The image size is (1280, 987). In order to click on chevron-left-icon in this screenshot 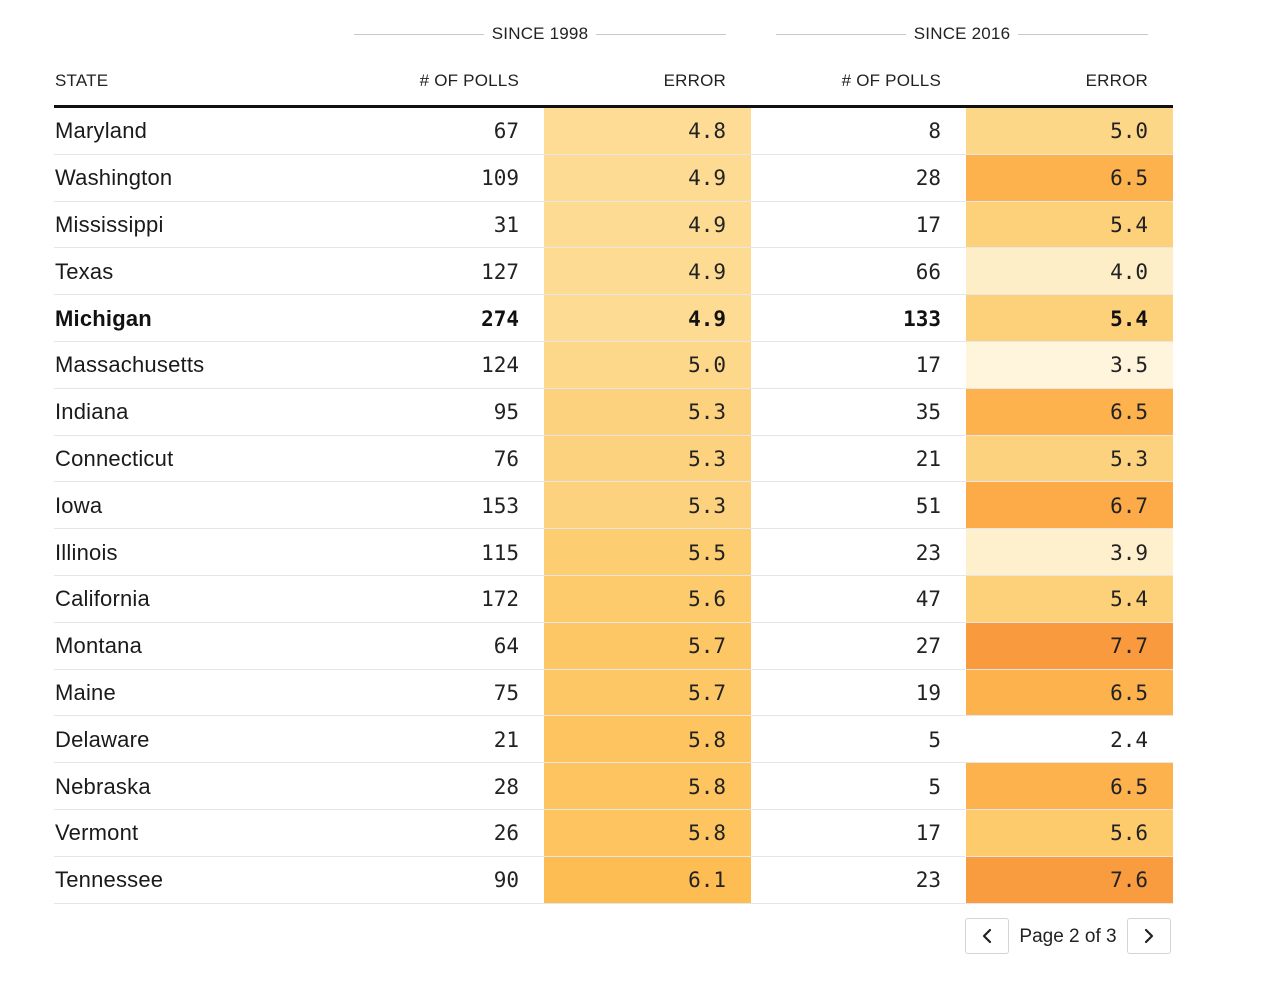, I will do `click(987, 936)`.